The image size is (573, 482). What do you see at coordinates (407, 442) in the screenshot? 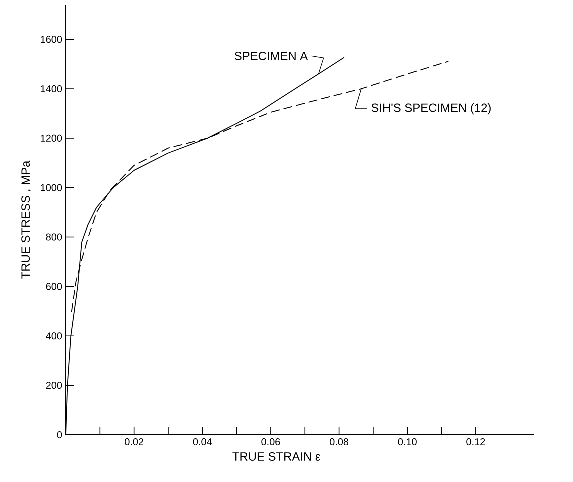
I see `x-tick-label: 0.10` at bounding box center [407, 442].